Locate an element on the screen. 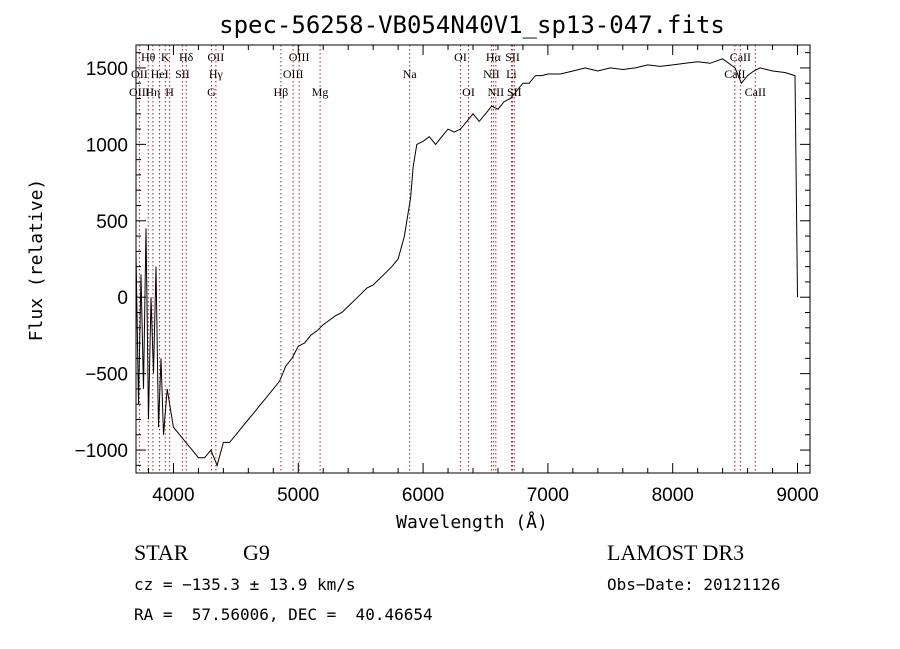 The width and height of the screenshot is (900, 649). line-label: Na is located at coordinates (410, 74).